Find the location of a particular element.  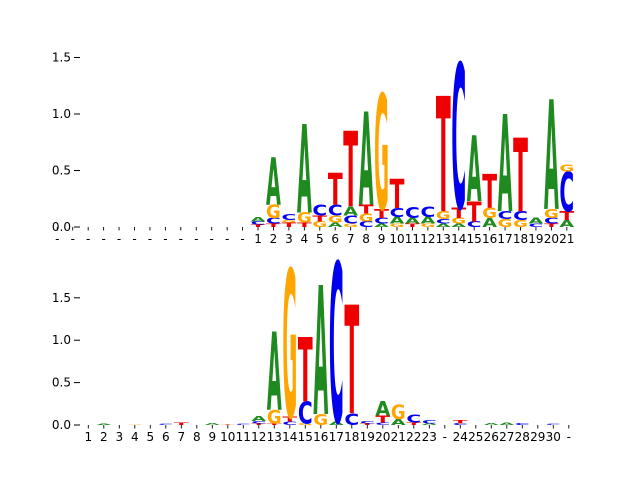

x-tick-label: 2 is located at coordinates (104, 437).